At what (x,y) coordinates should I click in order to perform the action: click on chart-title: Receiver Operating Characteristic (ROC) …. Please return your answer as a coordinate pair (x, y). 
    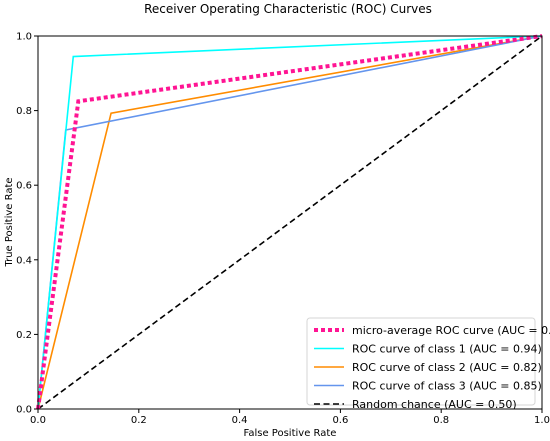
    Looking at the image, I should click on (288, 9).